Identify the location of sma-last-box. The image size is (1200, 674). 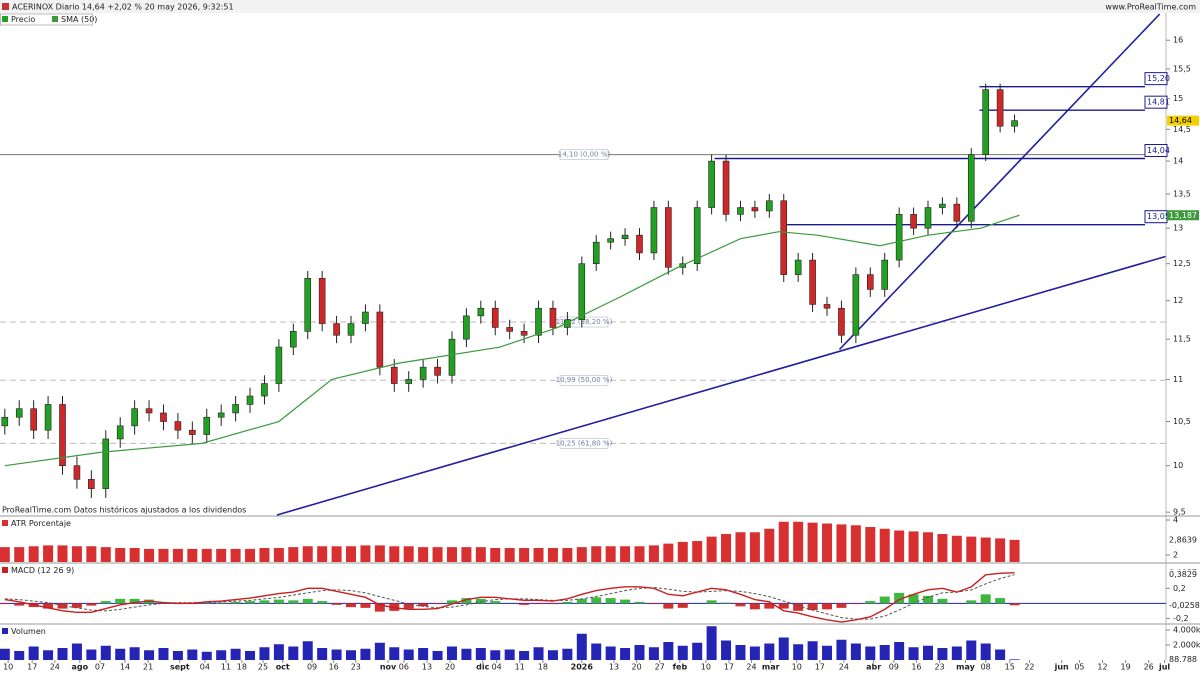
(1183, 215).